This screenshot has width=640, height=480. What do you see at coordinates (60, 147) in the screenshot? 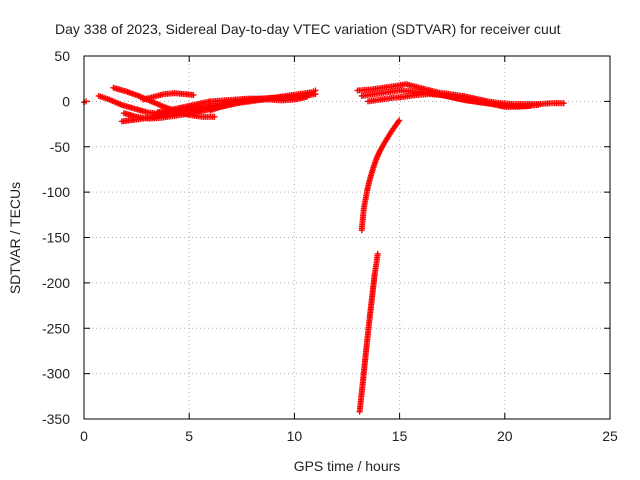
I see `y-tick-label: -50` at bounding box center [60, 147].